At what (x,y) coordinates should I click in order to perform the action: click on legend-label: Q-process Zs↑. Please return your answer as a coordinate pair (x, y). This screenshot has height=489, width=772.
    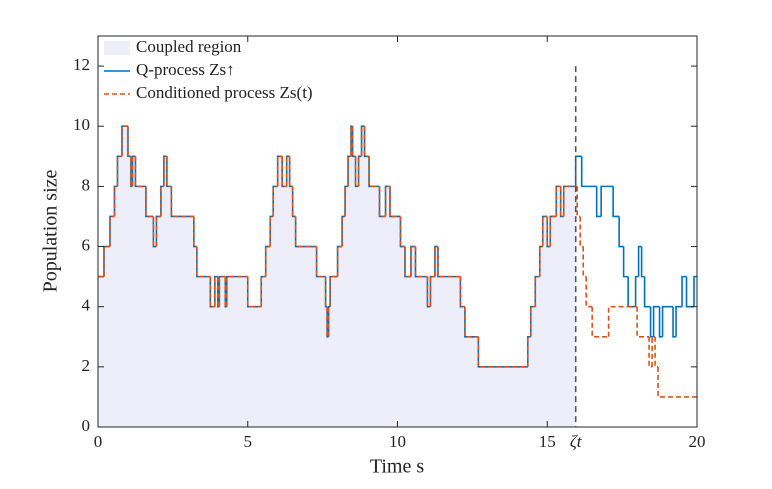
    Looking at the image, I should click on (185, 69).